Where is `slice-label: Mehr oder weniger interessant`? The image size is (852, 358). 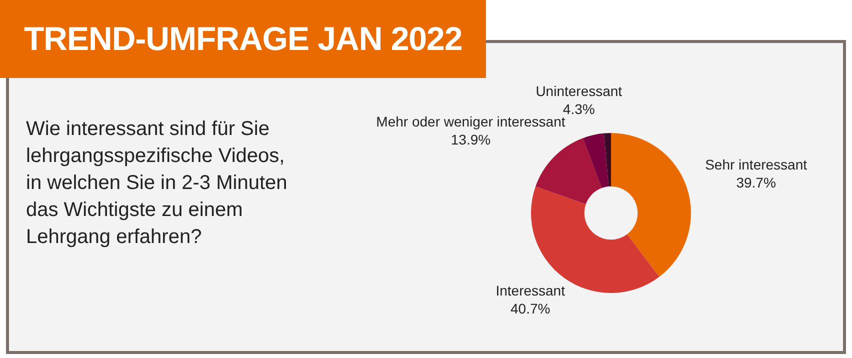
slice-label: Mehr oder weniger interessant is located at coordinates (471, 122).